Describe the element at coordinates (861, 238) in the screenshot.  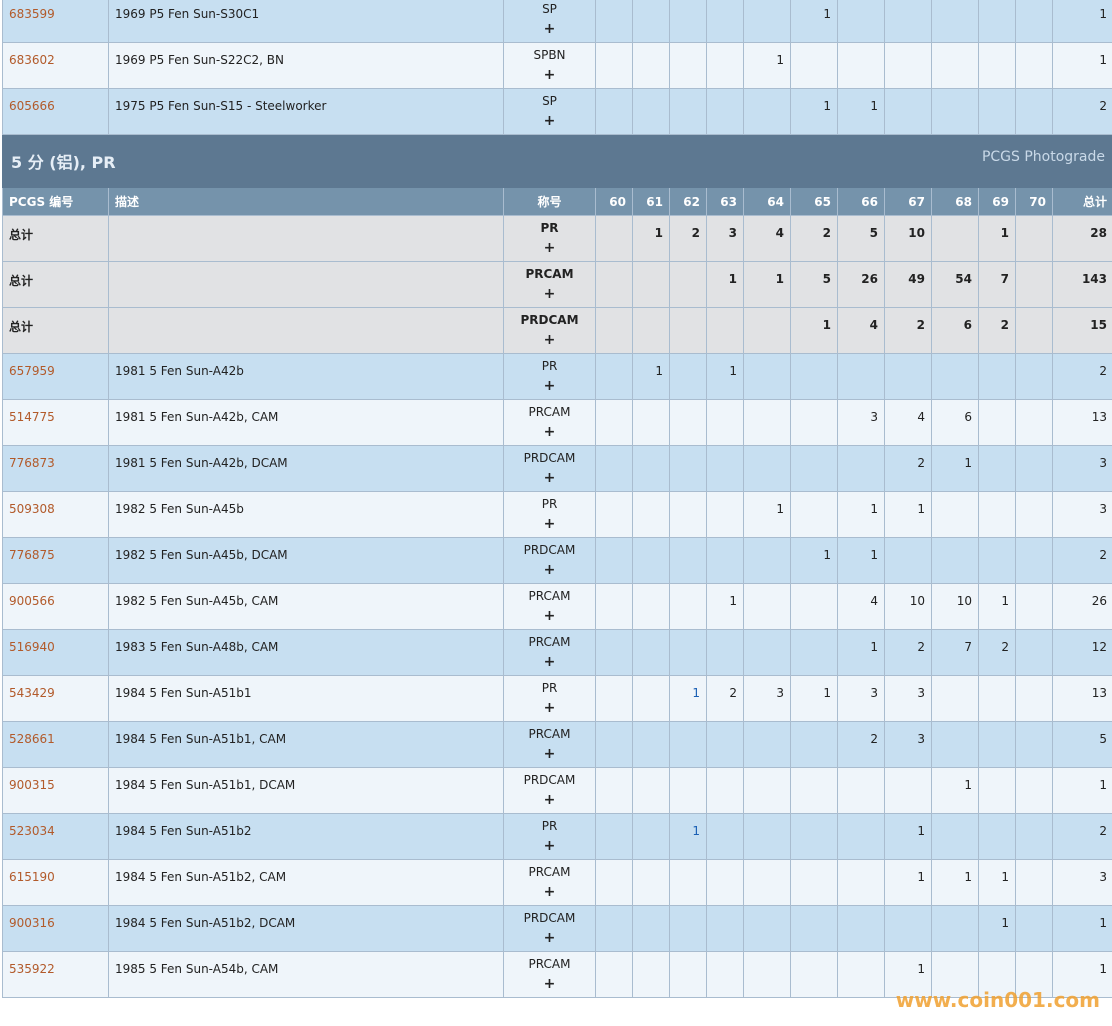
I see `grade-66-cell: 5` at that location.